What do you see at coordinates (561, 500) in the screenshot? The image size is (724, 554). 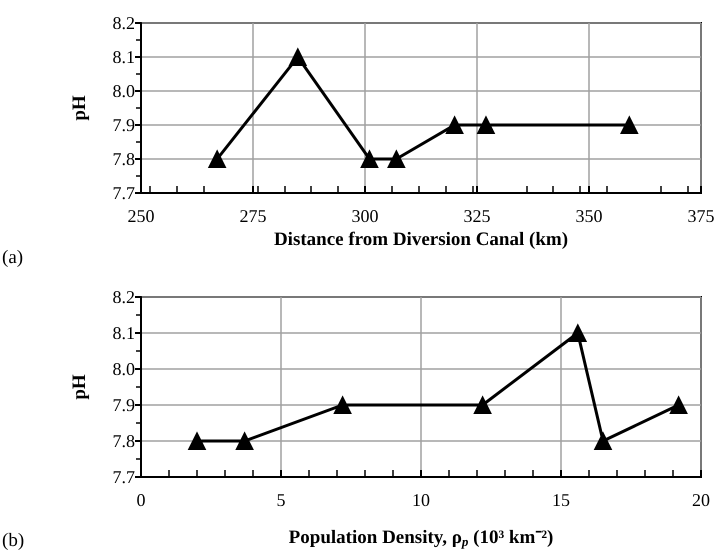 I see `x-tick-label: 15` at bounding box center [561, 500].